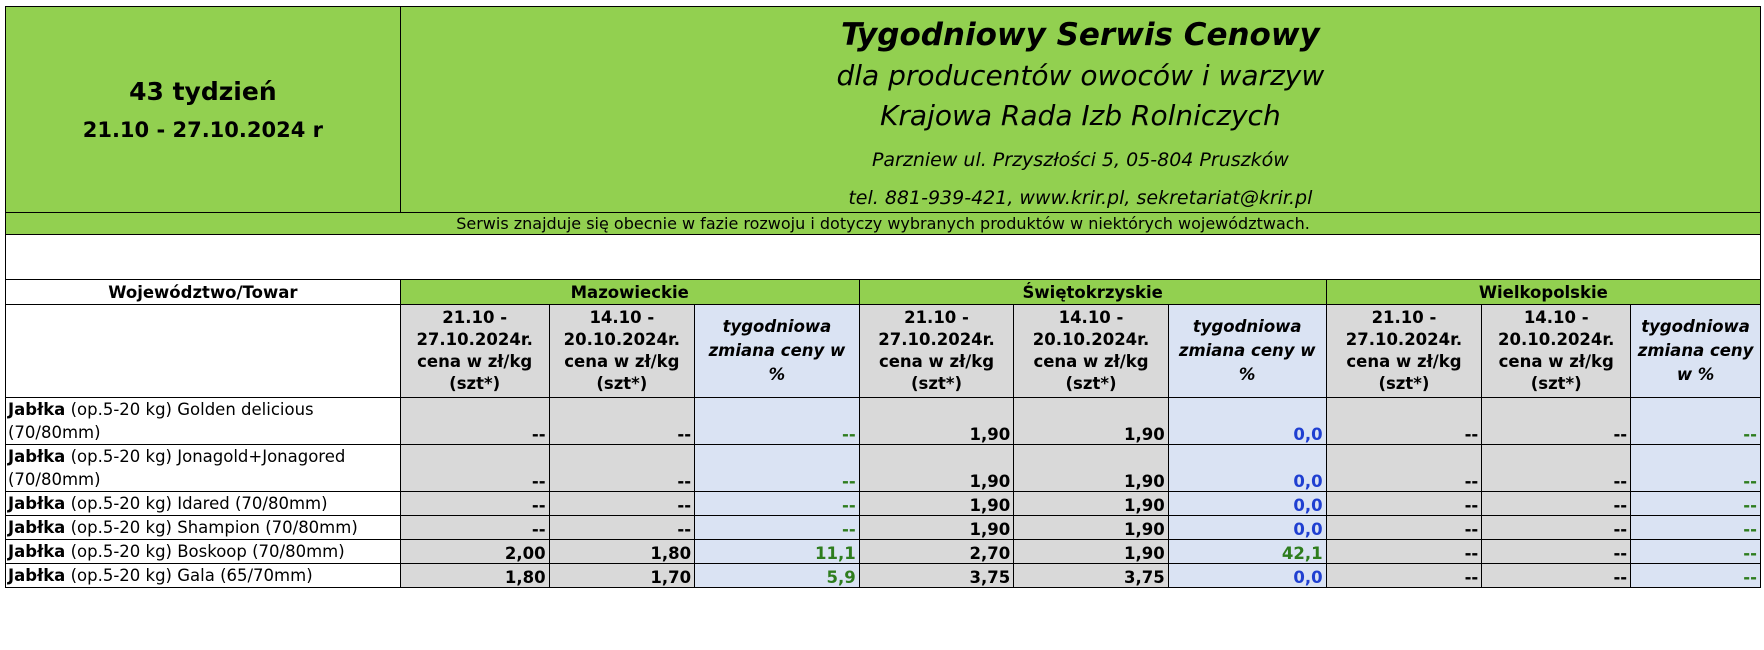 Image resolution: width=1764 pixels, height=650 pixels. Describe the element at coordinates (1080, 115) in the screenshot. I see `organization-name: Krajowa Rada Izb Rolniczych` at that location.